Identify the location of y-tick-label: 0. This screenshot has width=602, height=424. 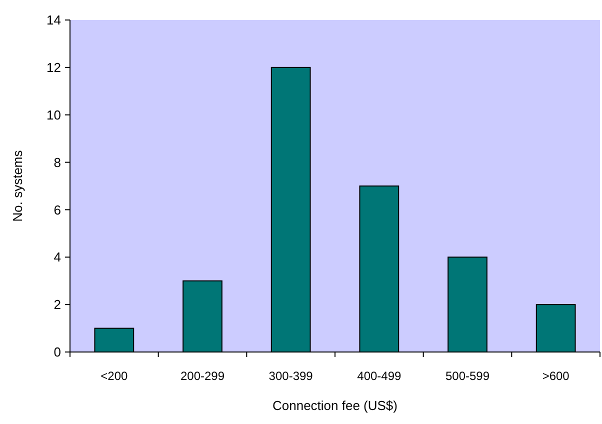
(57, 352).